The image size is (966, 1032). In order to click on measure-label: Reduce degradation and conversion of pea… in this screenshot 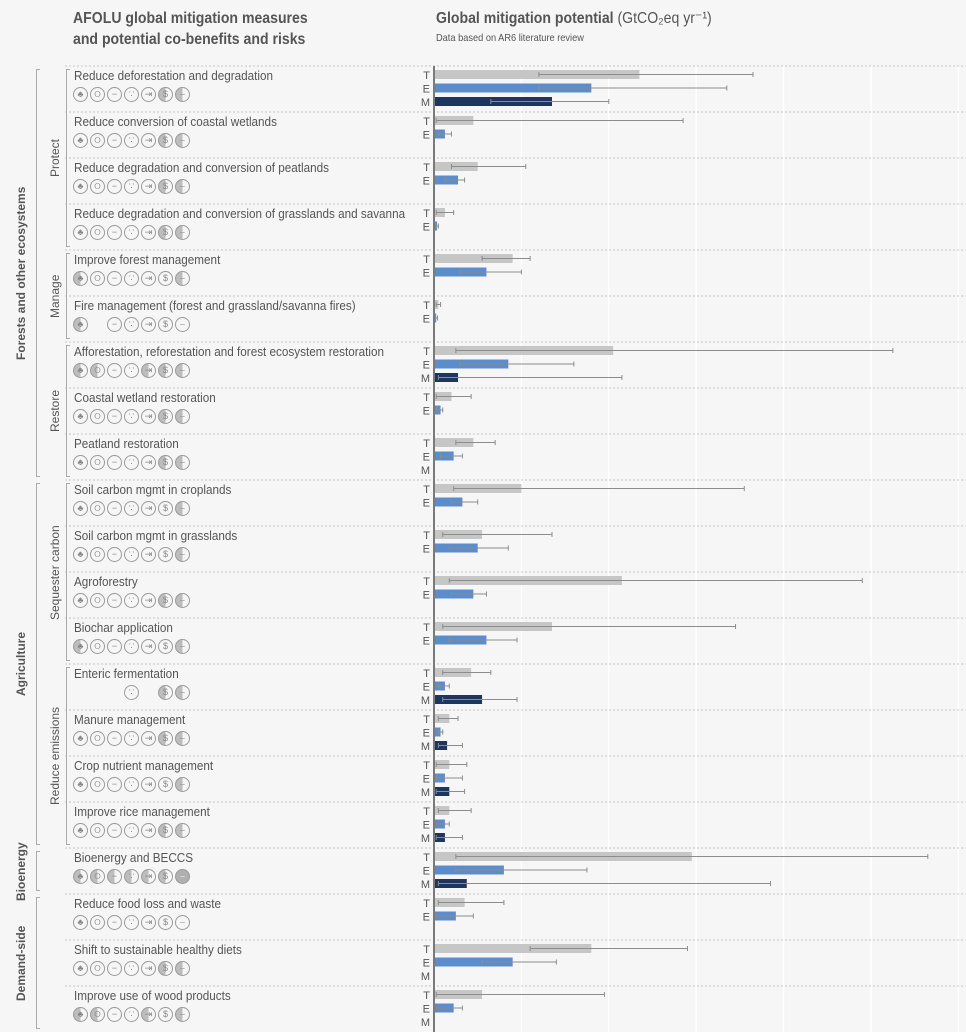, I will do `click(201, 167)`.